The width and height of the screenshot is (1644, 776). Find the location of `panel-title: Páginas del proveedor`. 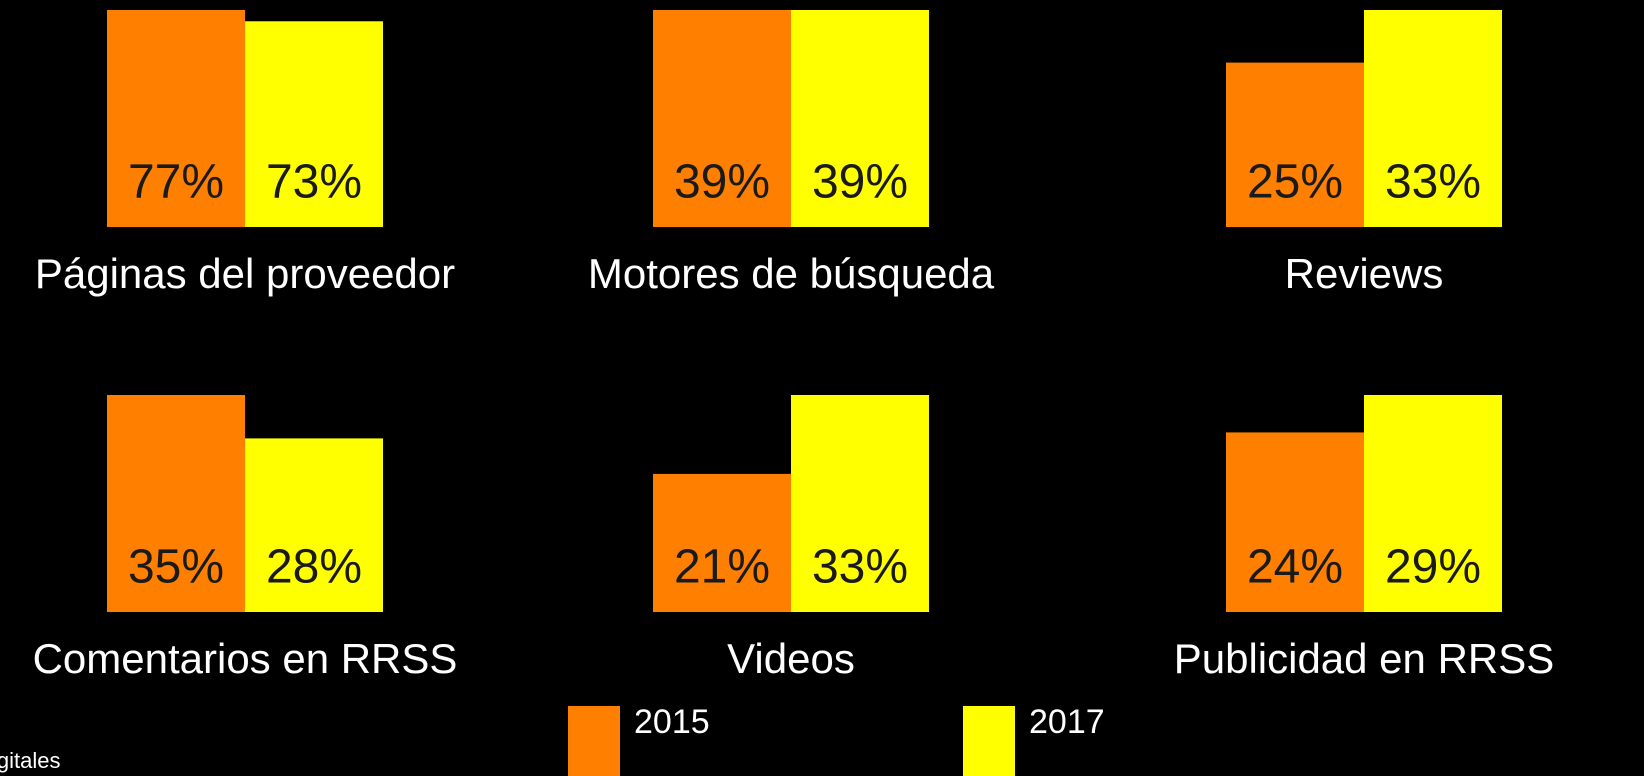

panel-title: Páginas del proveedor is located at coordinates (245, 273).